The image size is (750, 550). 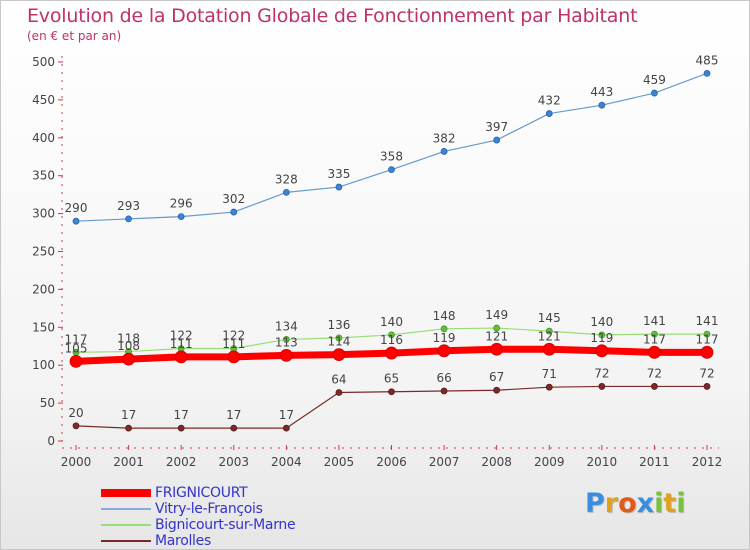 I want to click on legend-label: Vitry-le-François, so click(x=209, y=509).